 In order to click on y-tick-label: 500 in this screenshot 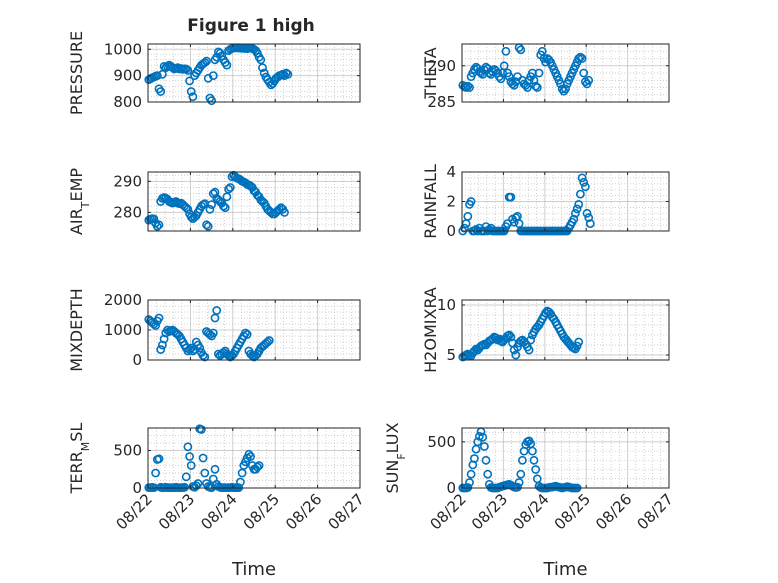, I will do `click(127, 451)`.